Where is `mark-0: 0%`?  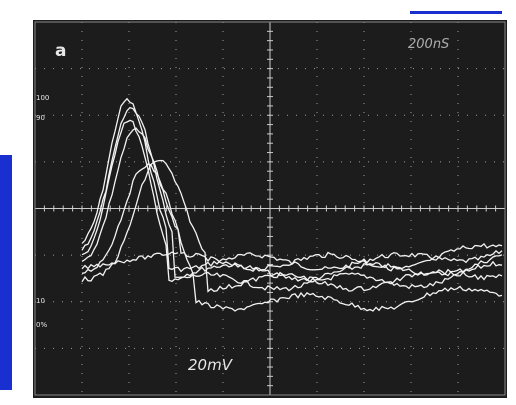
mark-0: 0% is located at coordinates (41, 325).